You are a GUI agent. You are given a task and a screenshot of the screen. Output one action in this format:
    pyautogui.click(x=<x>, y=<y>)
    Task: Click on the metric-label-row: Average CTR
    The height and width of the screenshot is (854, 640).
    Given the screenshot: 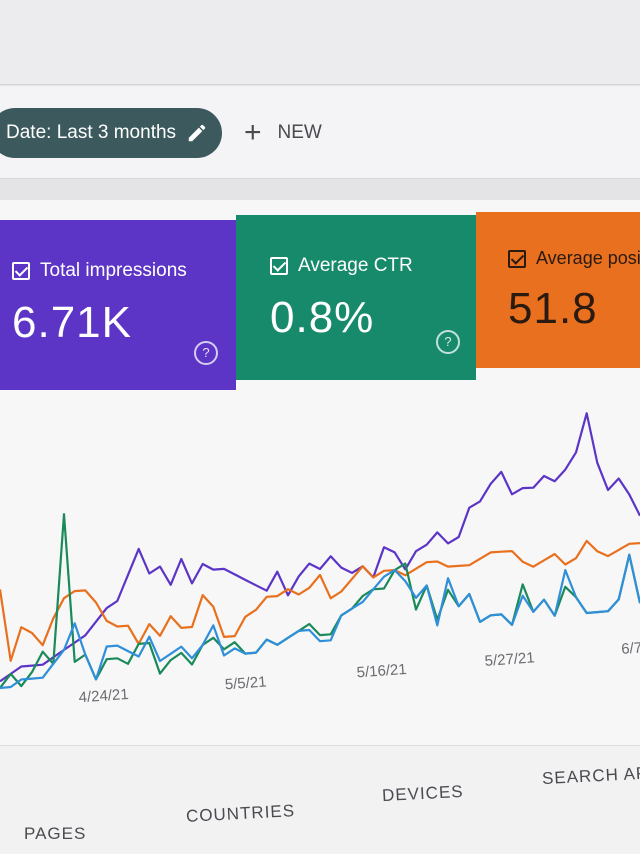 What is the action you would take?
    pyautogui.click(x=341, y=266)
    